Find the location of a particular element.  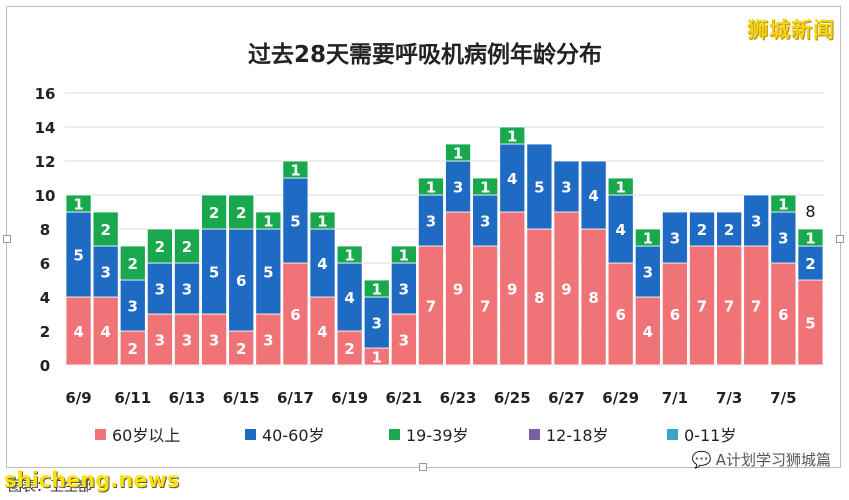

x-tick-label: 6/27 is located at coordinates (566, 398).